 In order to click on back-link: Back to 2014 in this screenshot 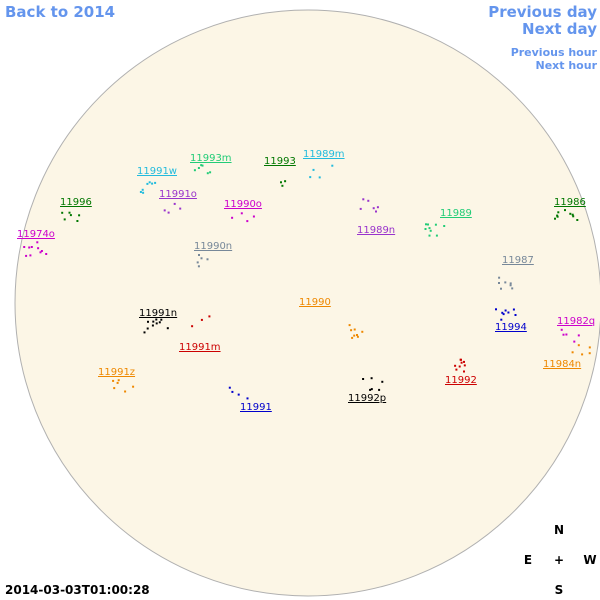, I will do `click(60, 12)`.